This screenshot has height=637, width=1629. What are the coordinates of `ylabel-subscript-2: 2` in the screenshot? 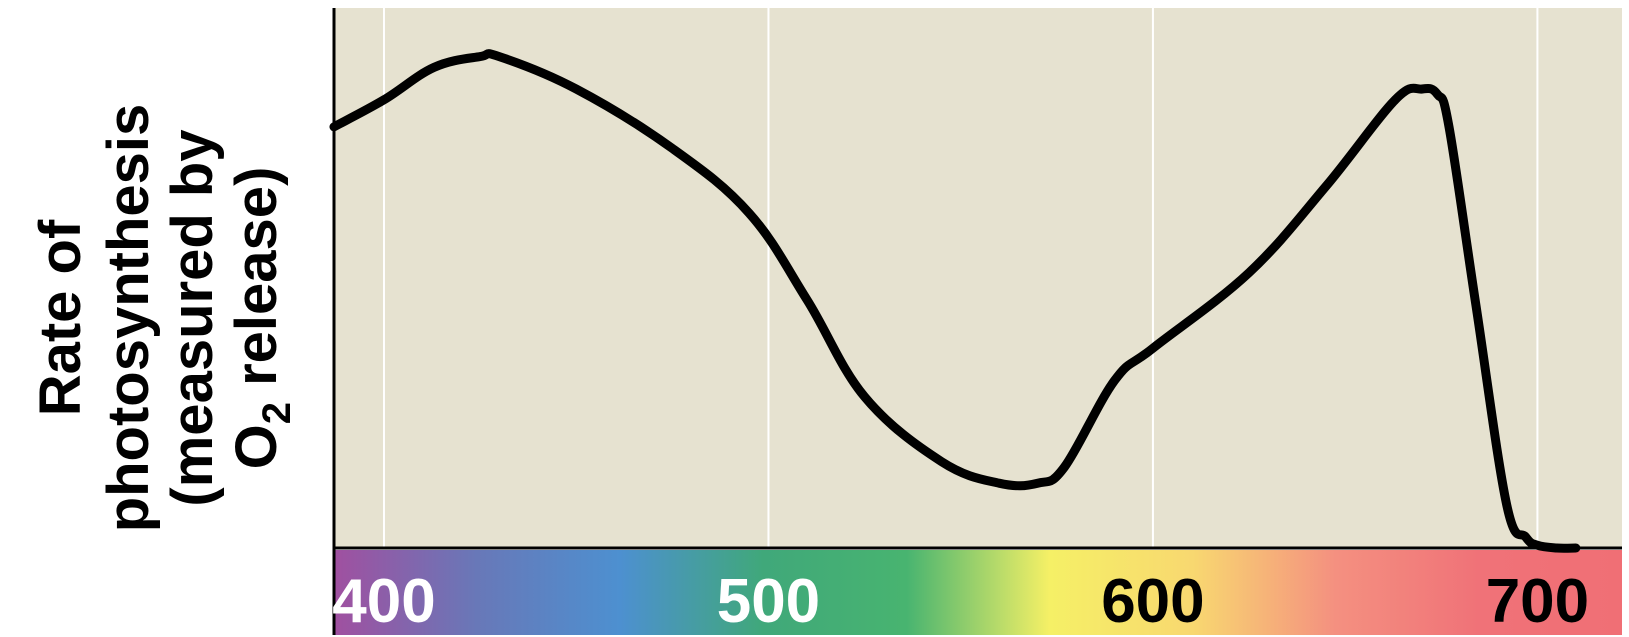 It's located at (277, 413).